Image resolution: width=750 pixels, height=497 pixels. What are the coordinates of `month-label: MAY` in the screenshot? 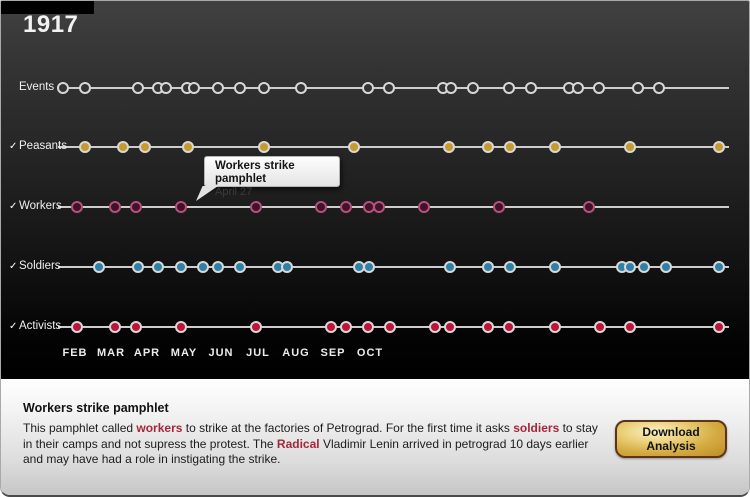 It's located at (184, 353).